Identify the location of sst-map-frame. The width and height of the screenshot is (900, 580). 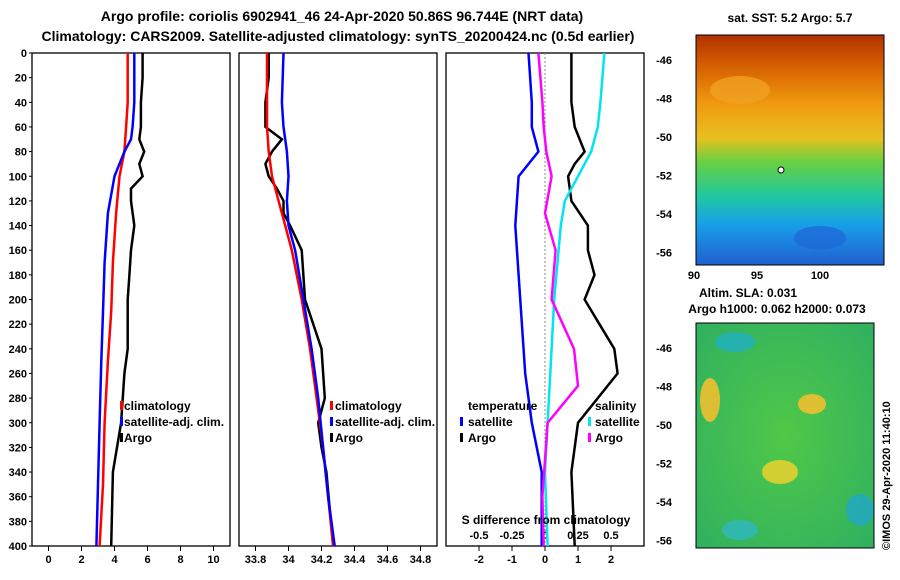
(790, 150).